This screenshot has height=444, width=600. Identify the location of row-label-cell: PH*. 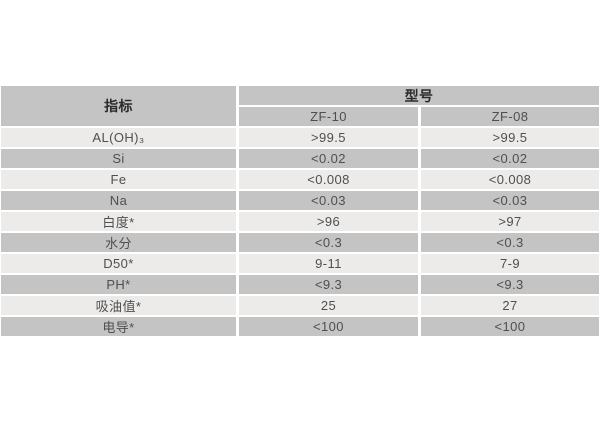
(118, 284).